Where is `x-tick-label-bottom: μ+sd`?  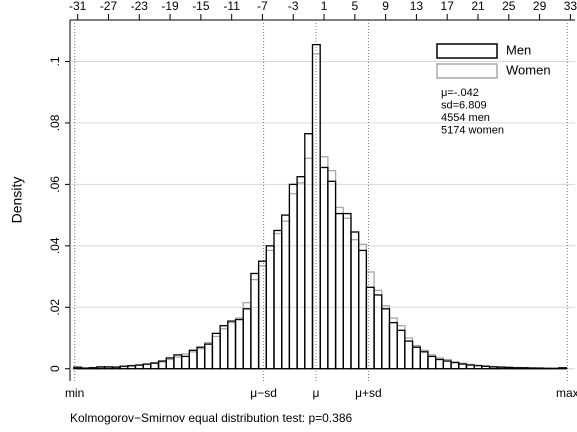 x-tick-label-bottom: μ+sd is located at coordinates (368, 393).